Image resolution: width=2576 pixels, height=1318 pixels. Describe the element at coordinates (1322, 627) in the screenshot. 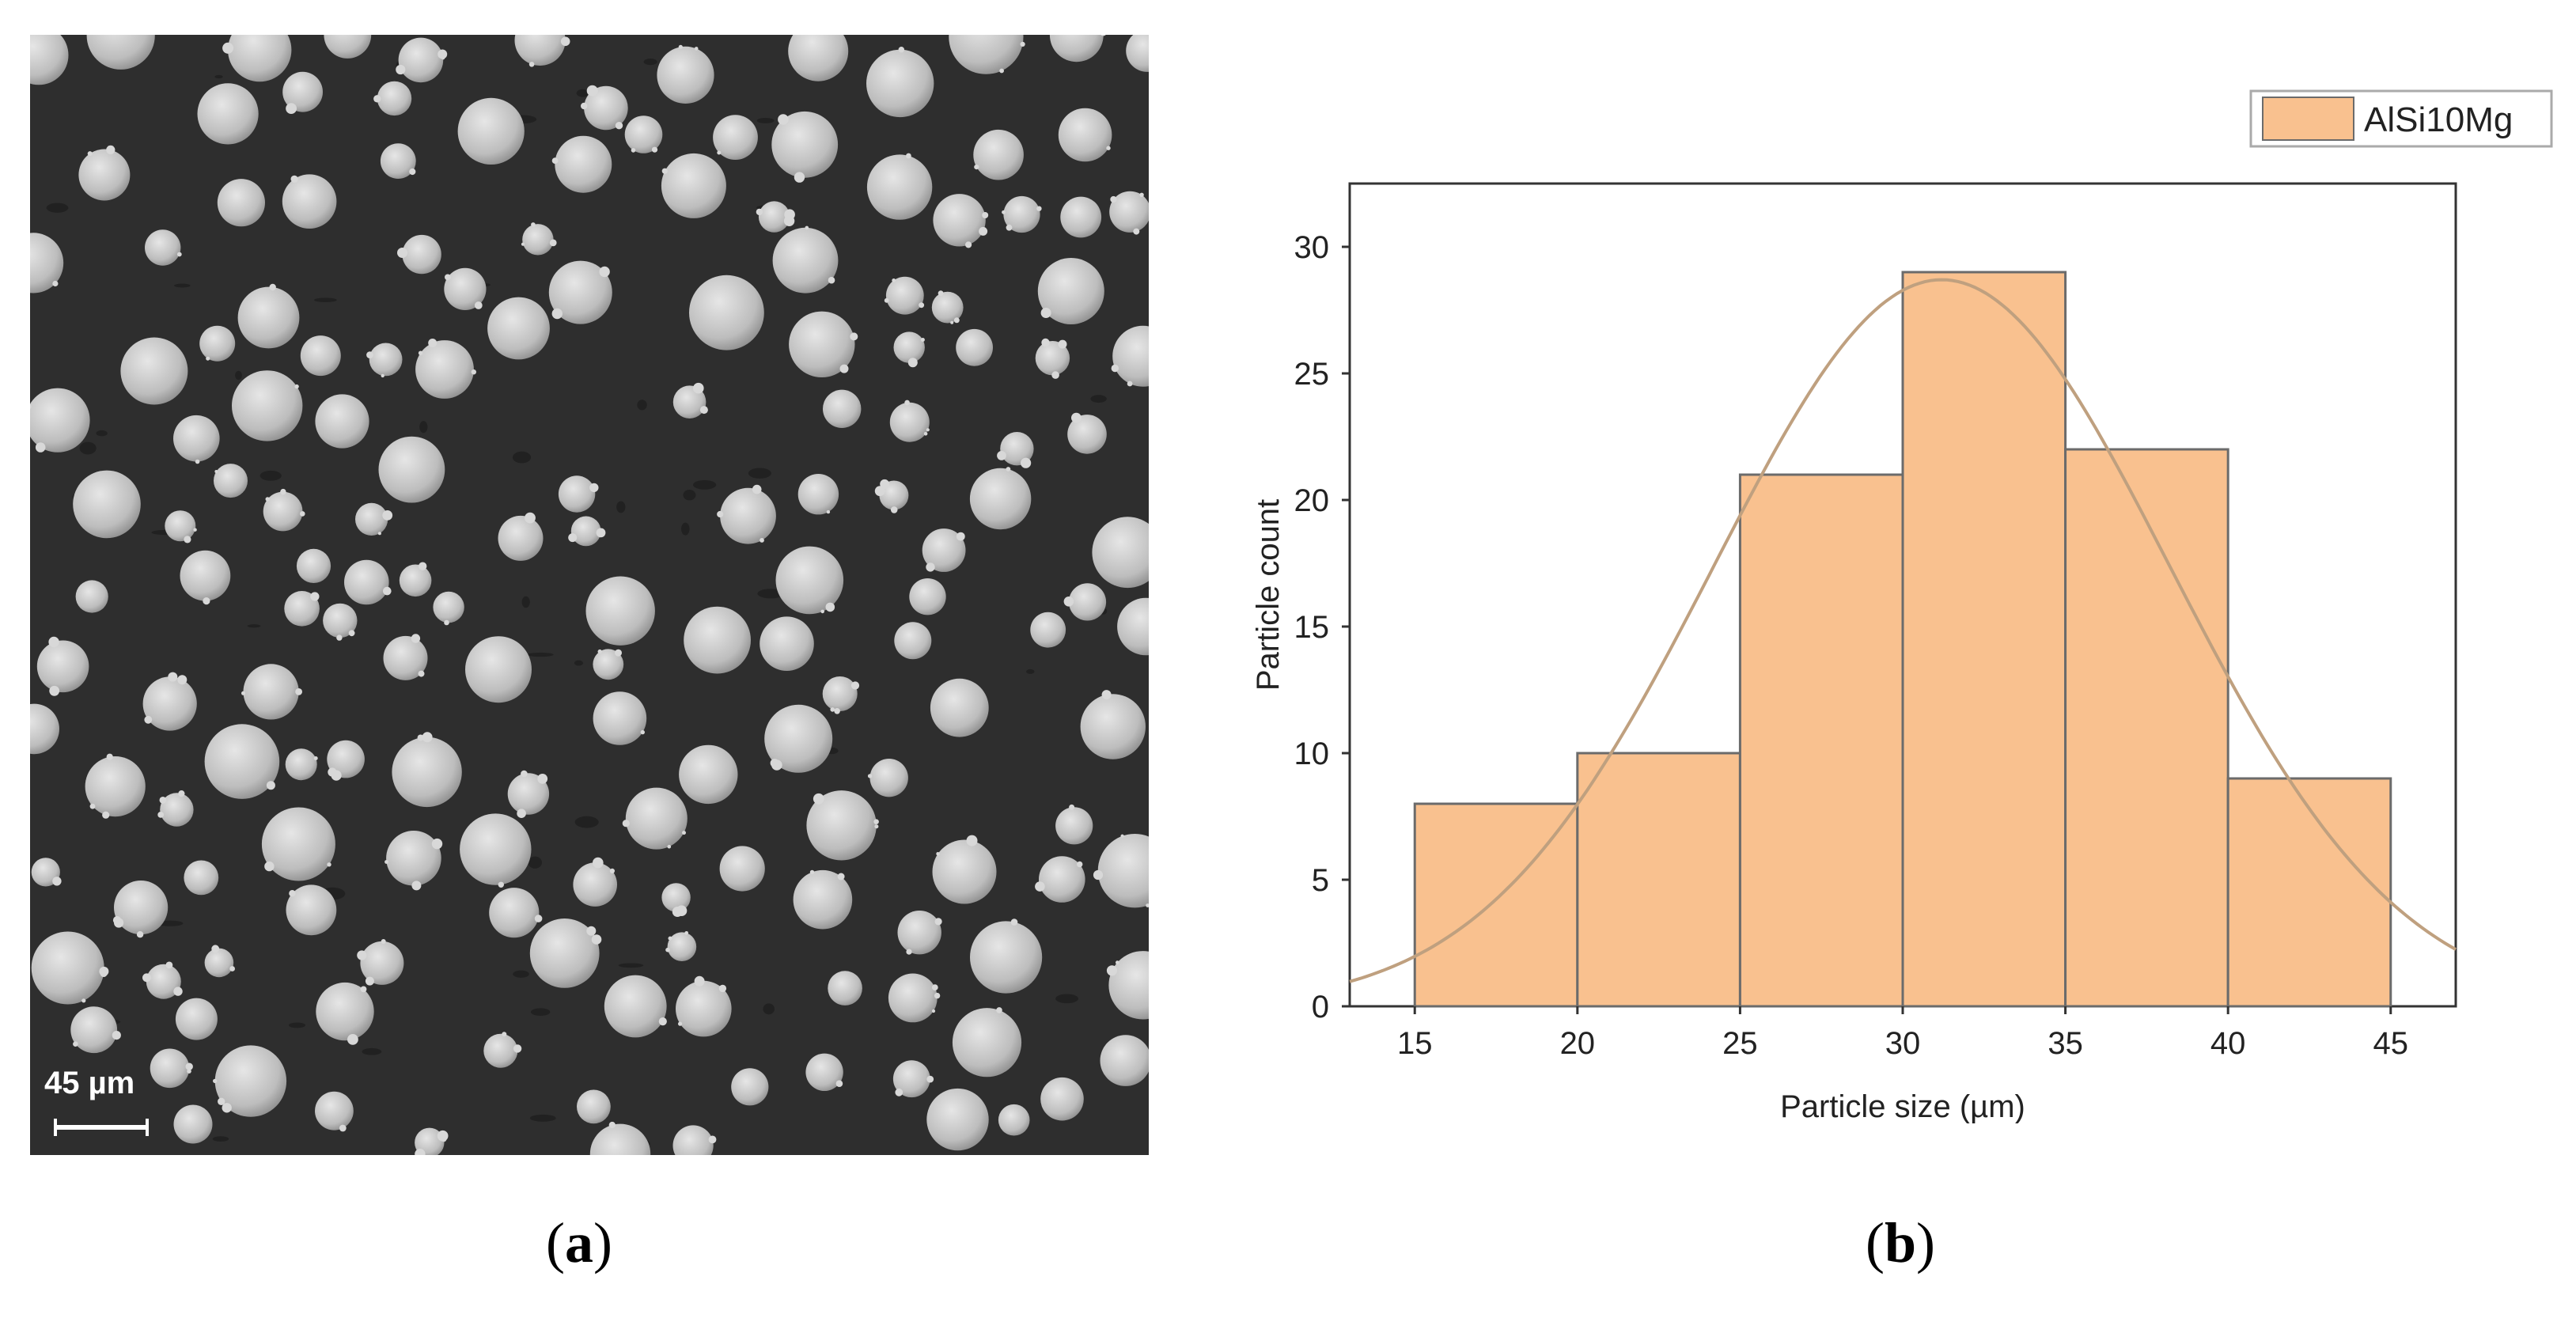

I see `y-axis-ticks: 0 5 10 15 20 25 30` at that location.